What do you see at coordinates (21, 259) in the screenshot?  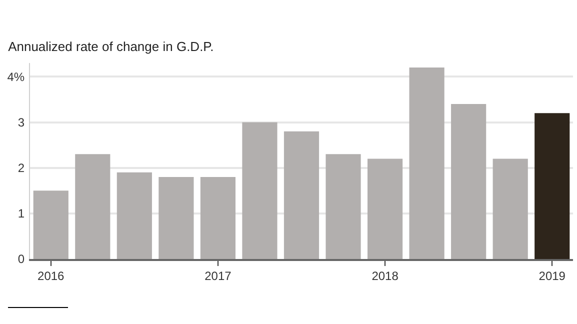 I see `y-tick-label: 0` at bounding box center [21, 259].